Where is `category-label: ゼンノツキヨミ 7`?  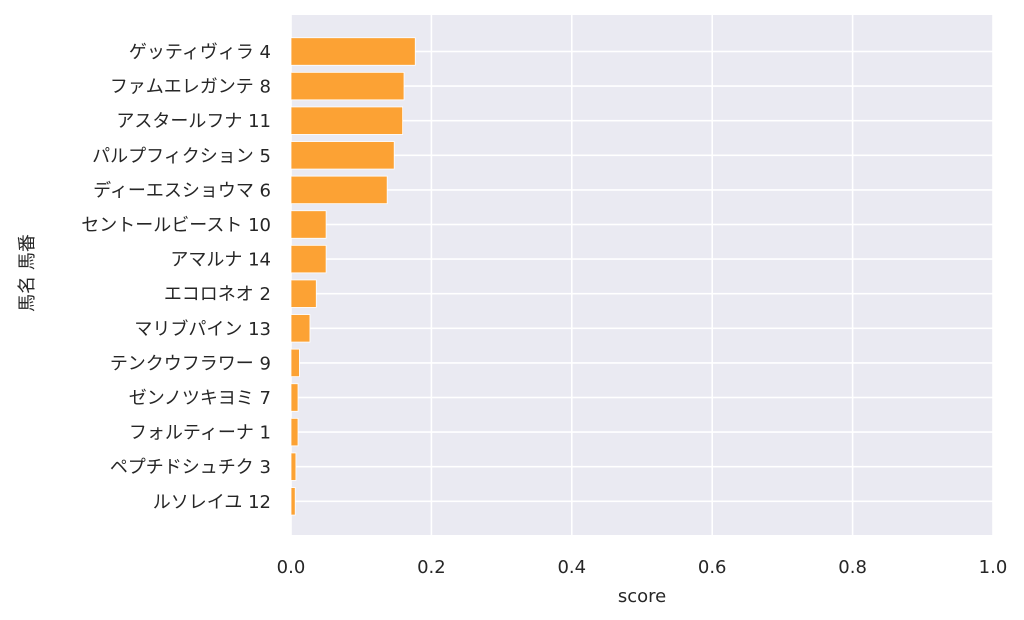 category-label: ゼンノツキヨミ 7 is located at coordinates (200, 398).